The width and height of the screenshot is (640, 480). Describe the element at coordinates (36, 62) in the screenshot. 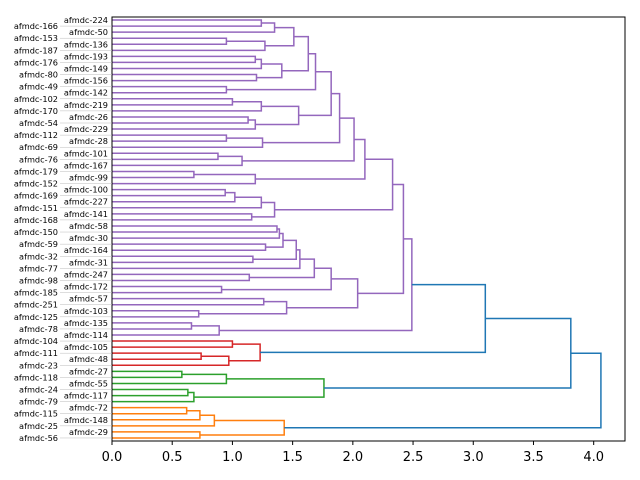

I see `leaf-label: afmdc-176` at that location.